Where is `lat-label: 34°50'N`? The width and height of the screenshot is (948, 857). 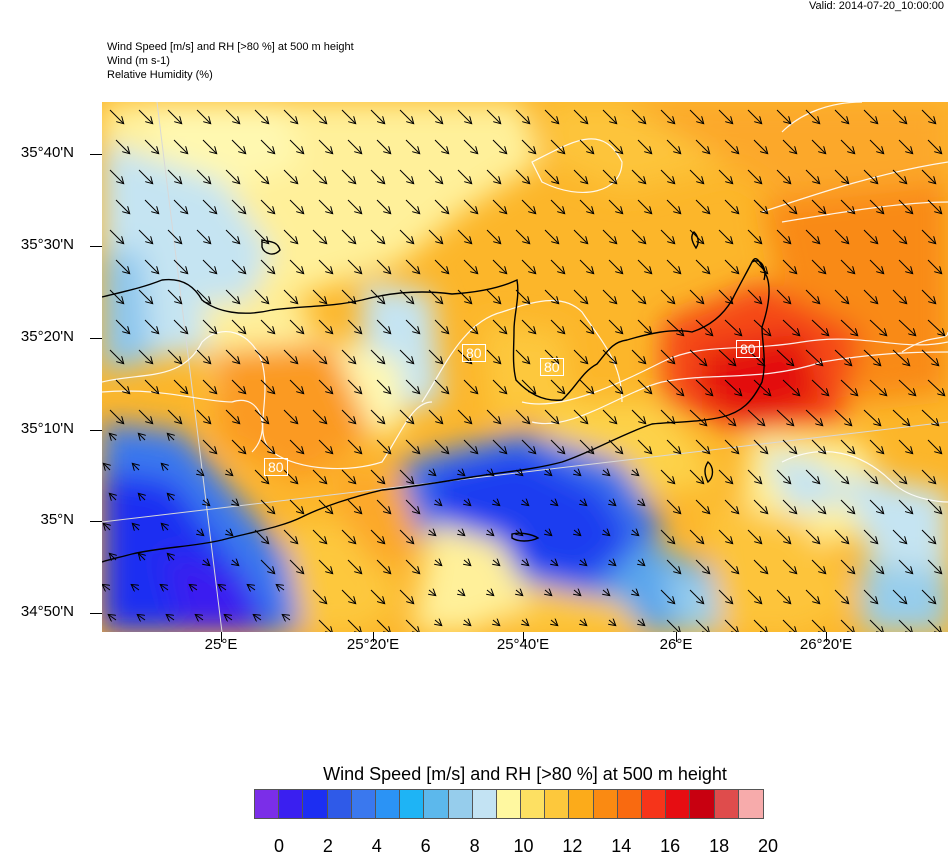 lat-label: 34°50'N is located at coordinates (47, 611).